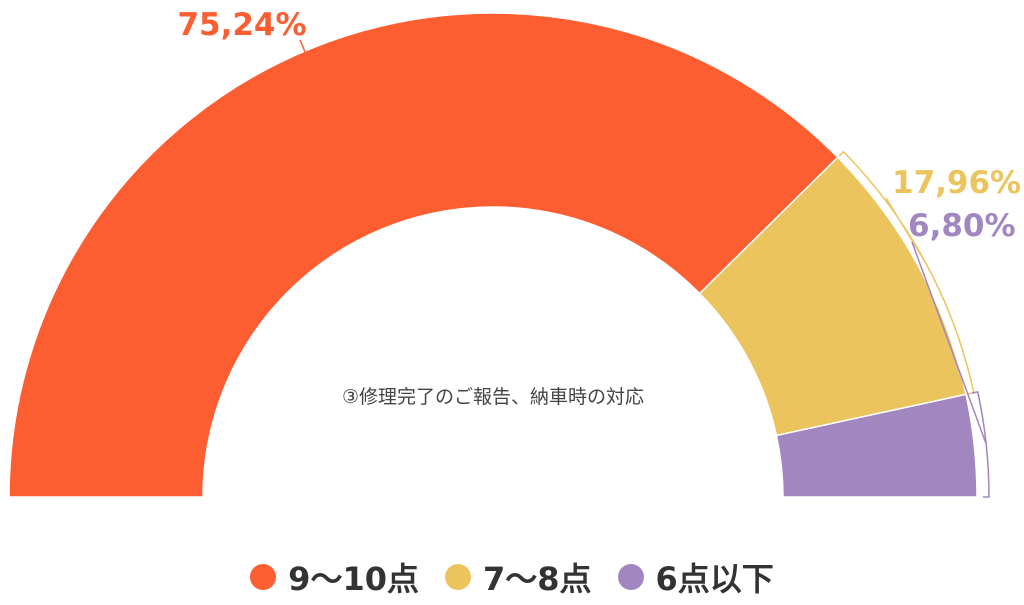 The height and width of the screenshot is (605, 1024). I want to click on legend-item-9-10: 9〜10点, so click(334, 577).